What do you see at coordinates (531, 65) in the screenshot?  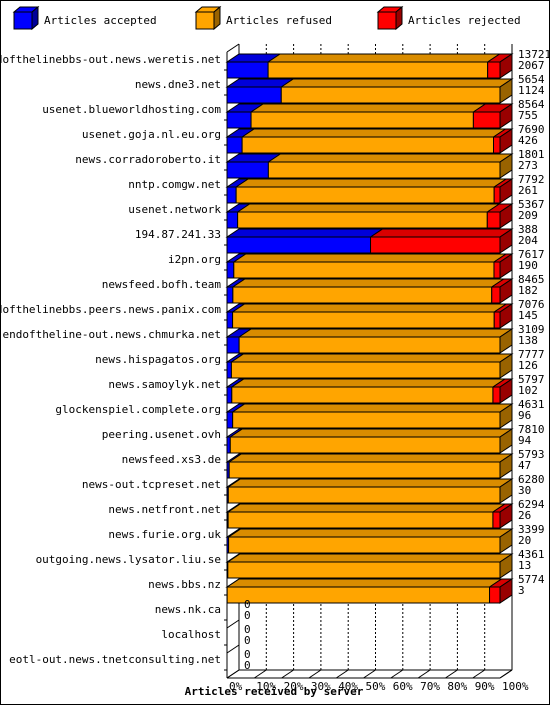 I see `value-label-accepted: 2067` at bounding box center [531, 65].